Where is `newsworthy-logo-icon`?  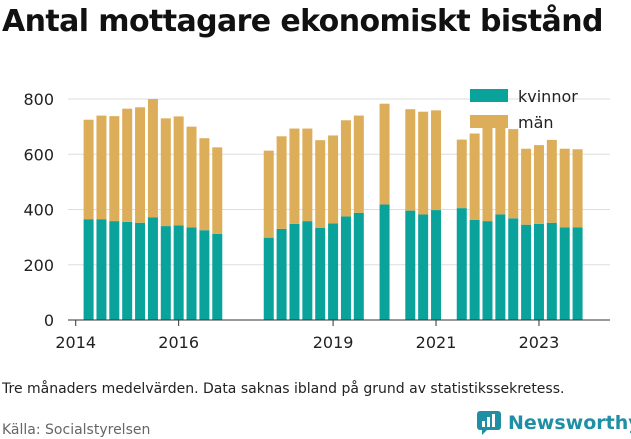 newsworthy-logo-icon is located at coordinates (489, 423).